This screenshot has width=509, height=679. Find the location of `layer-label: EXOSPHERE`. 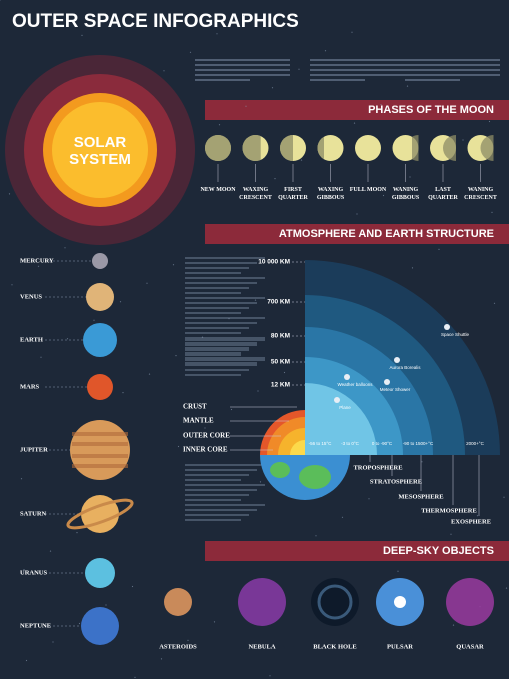

layer-label: EXOSPHERE is located at coordinates (471, 521).